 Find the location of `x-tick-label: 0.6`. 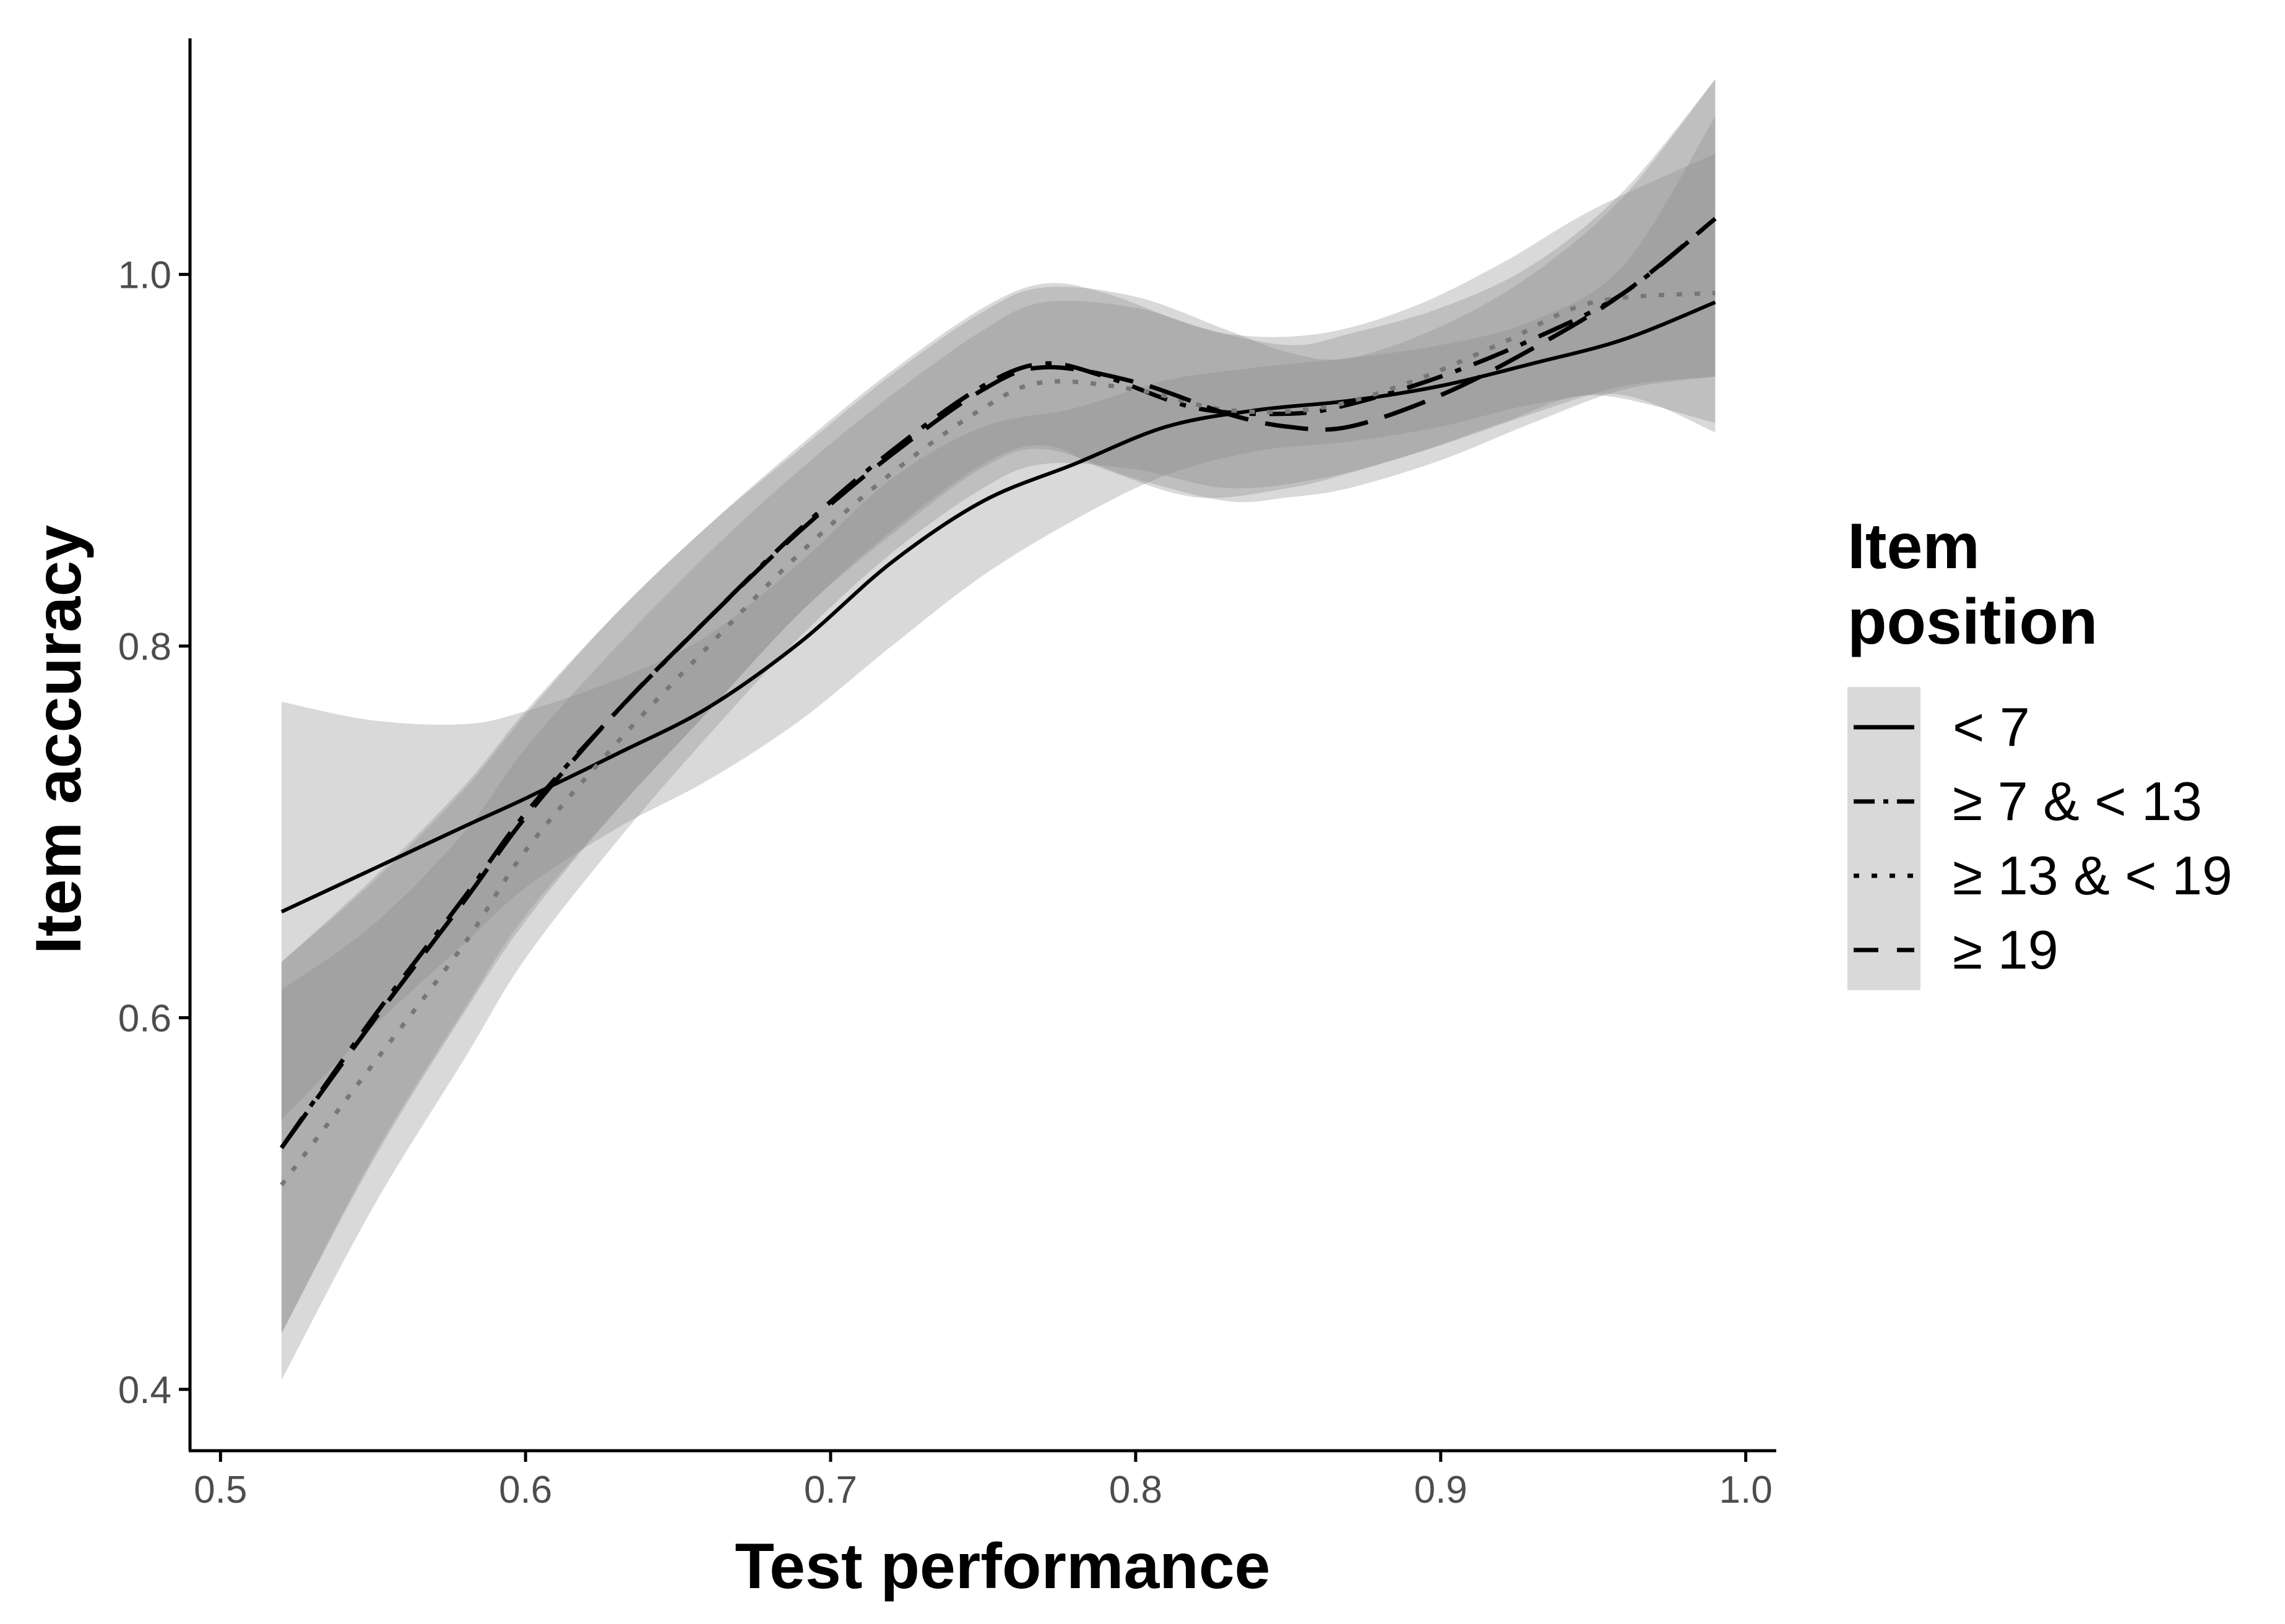

x-tick-label: 0.6 is located at coordinates (525, 1490).